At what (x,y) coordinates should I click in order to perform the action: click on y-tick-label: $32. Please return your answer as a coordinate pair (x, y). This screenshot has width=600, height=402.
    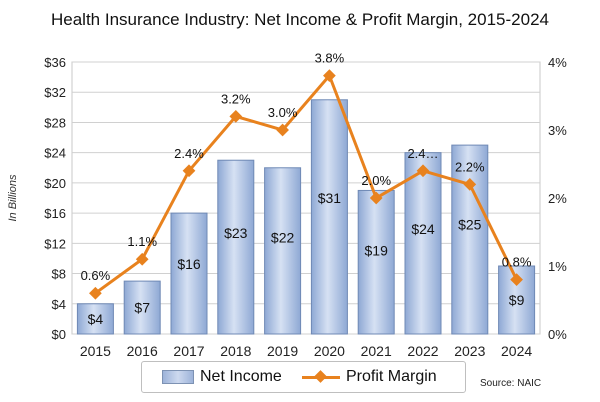
    Looking at the image, I should click on (55, 92).